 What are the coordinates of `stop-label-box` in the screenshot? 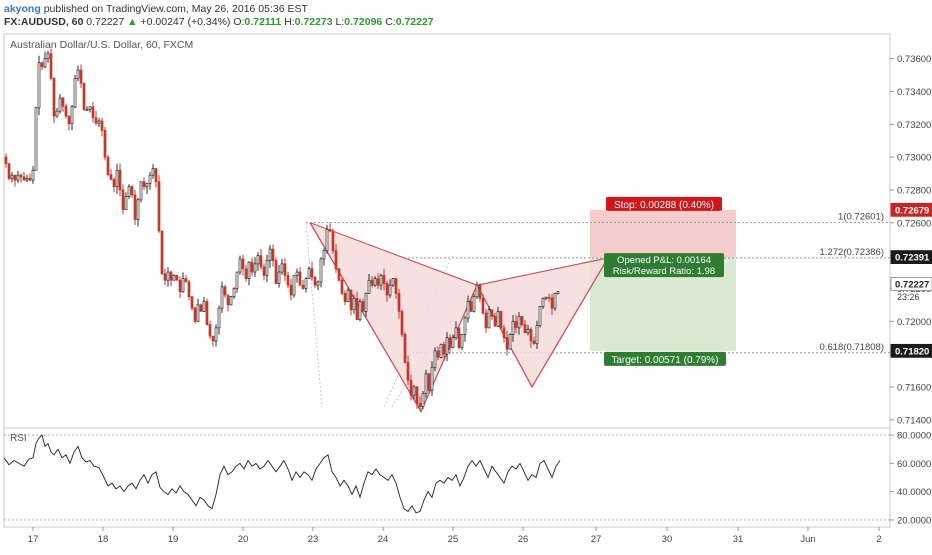 It's located at (664, 203).